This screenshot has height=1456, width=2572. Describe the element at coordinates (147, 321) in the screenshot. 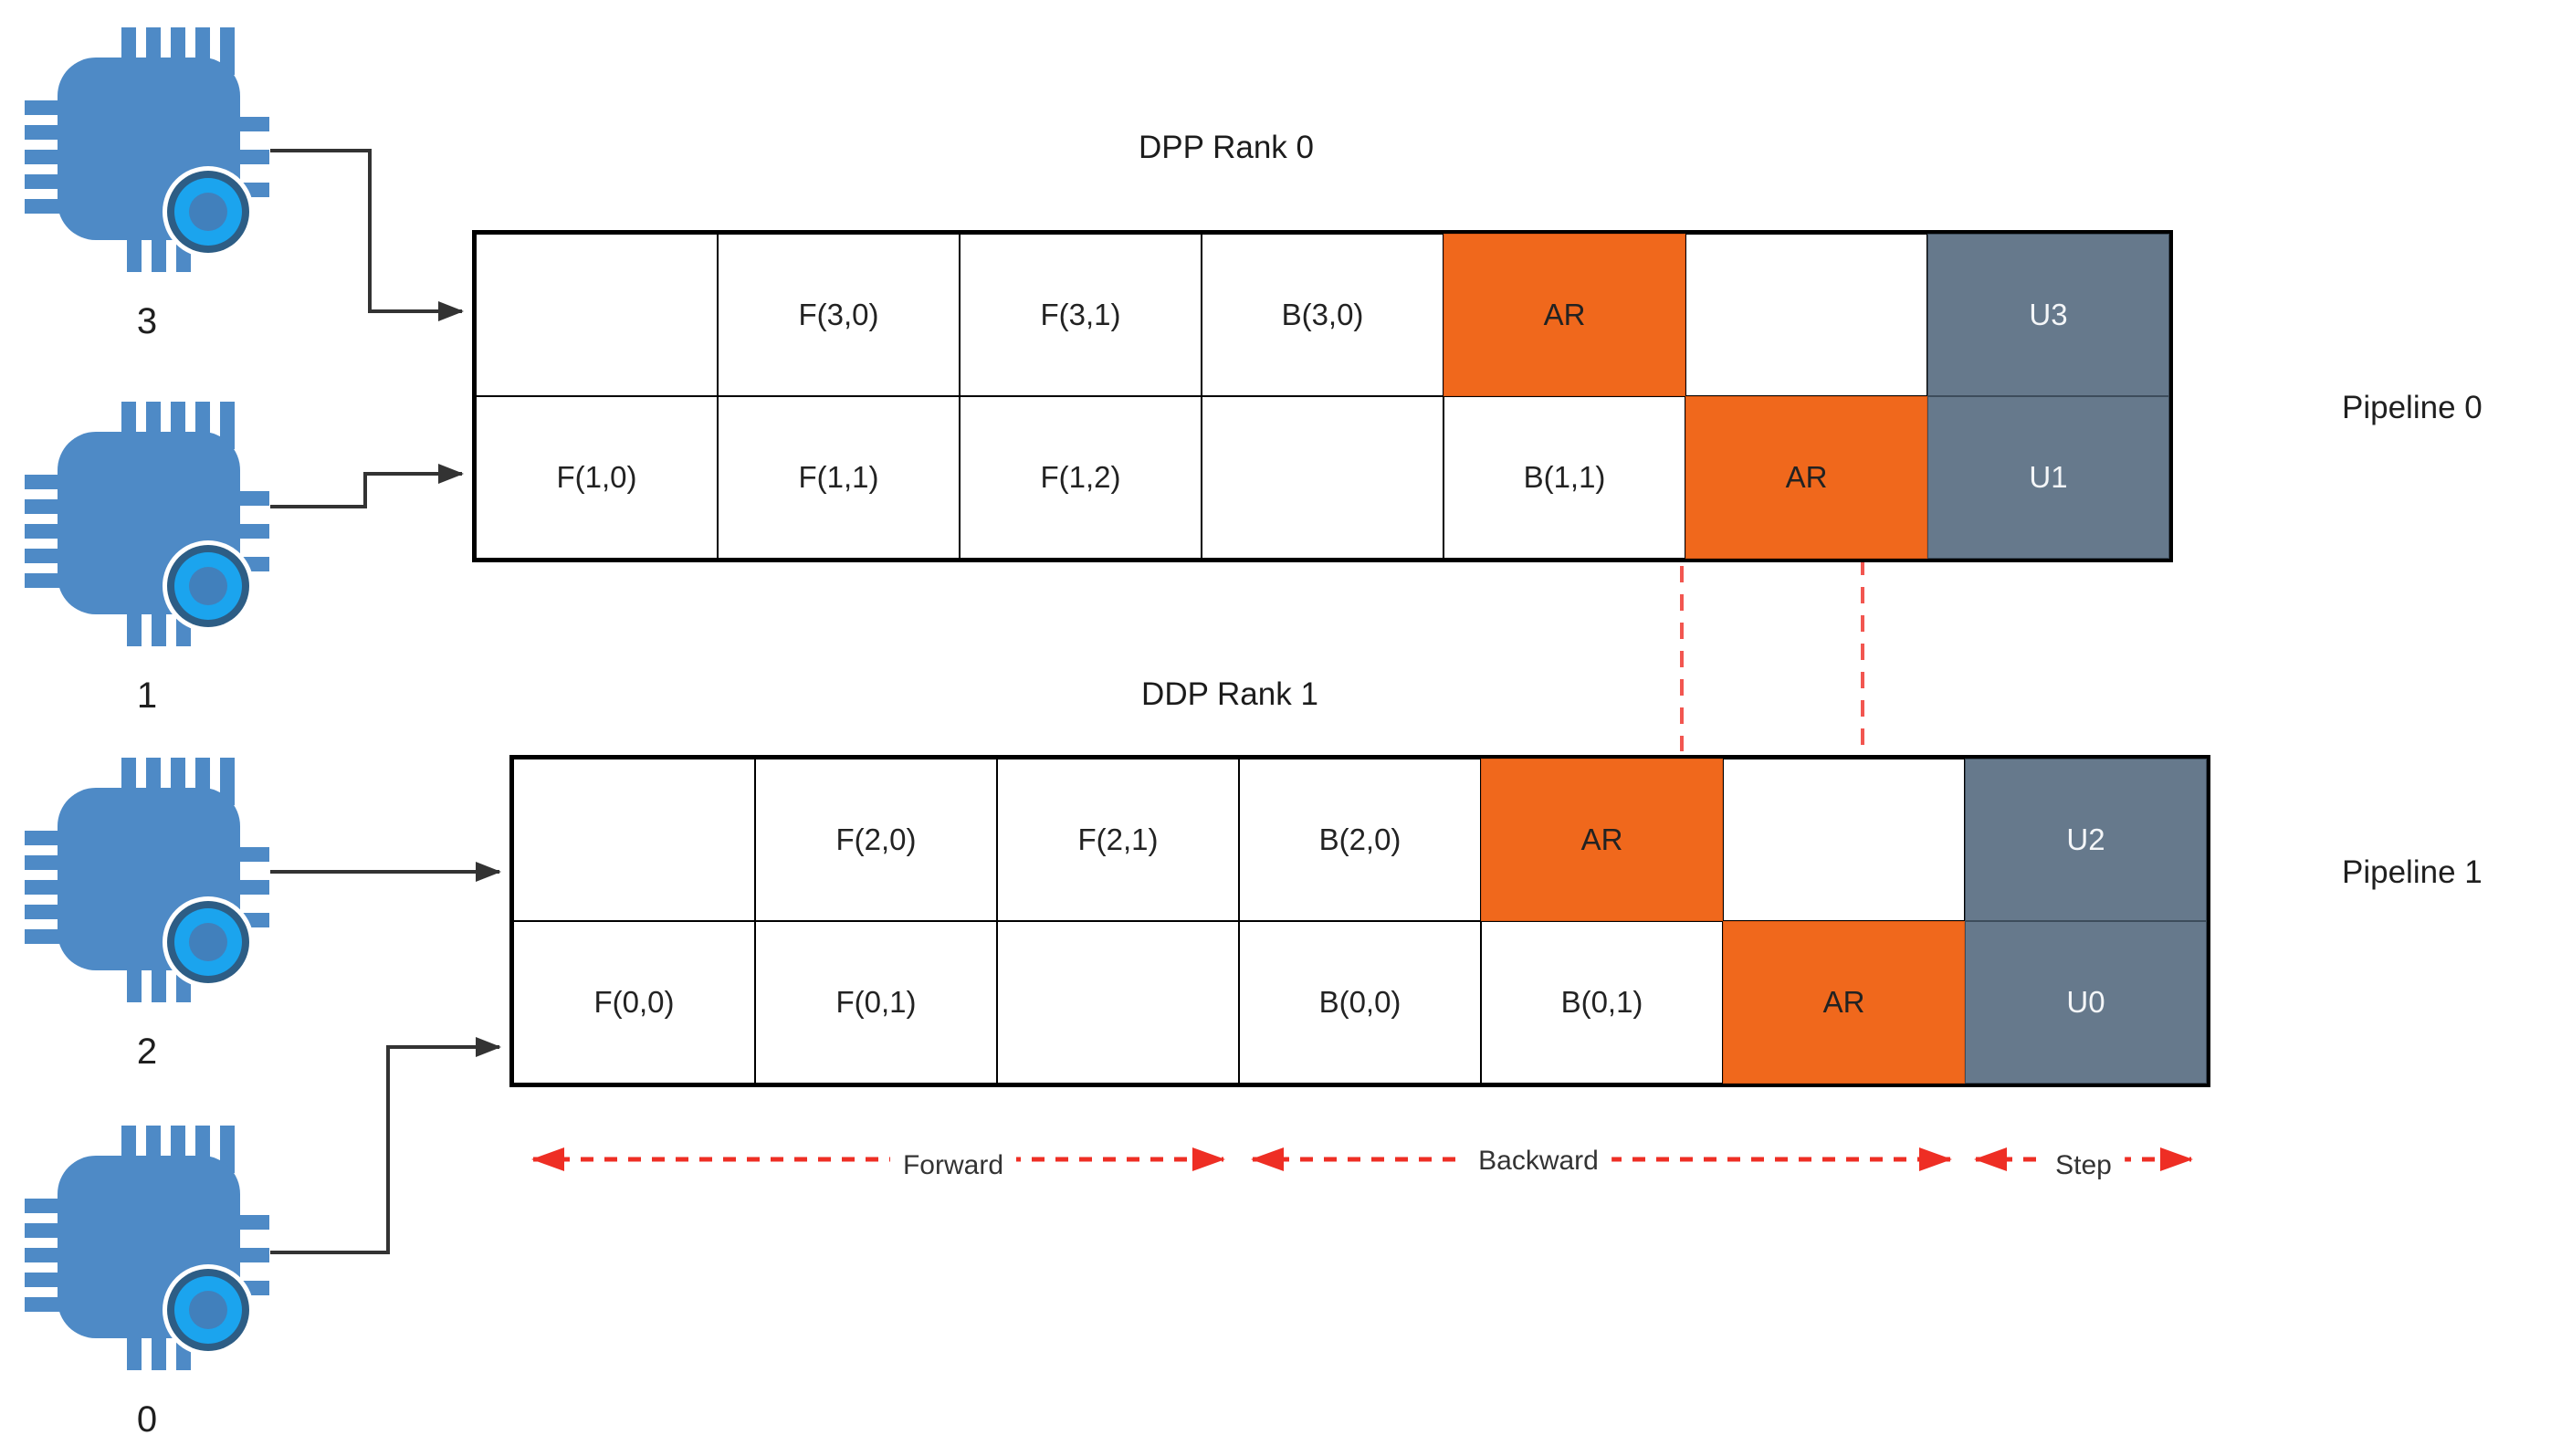

I see `gpu-rank-label: 3` at that location.